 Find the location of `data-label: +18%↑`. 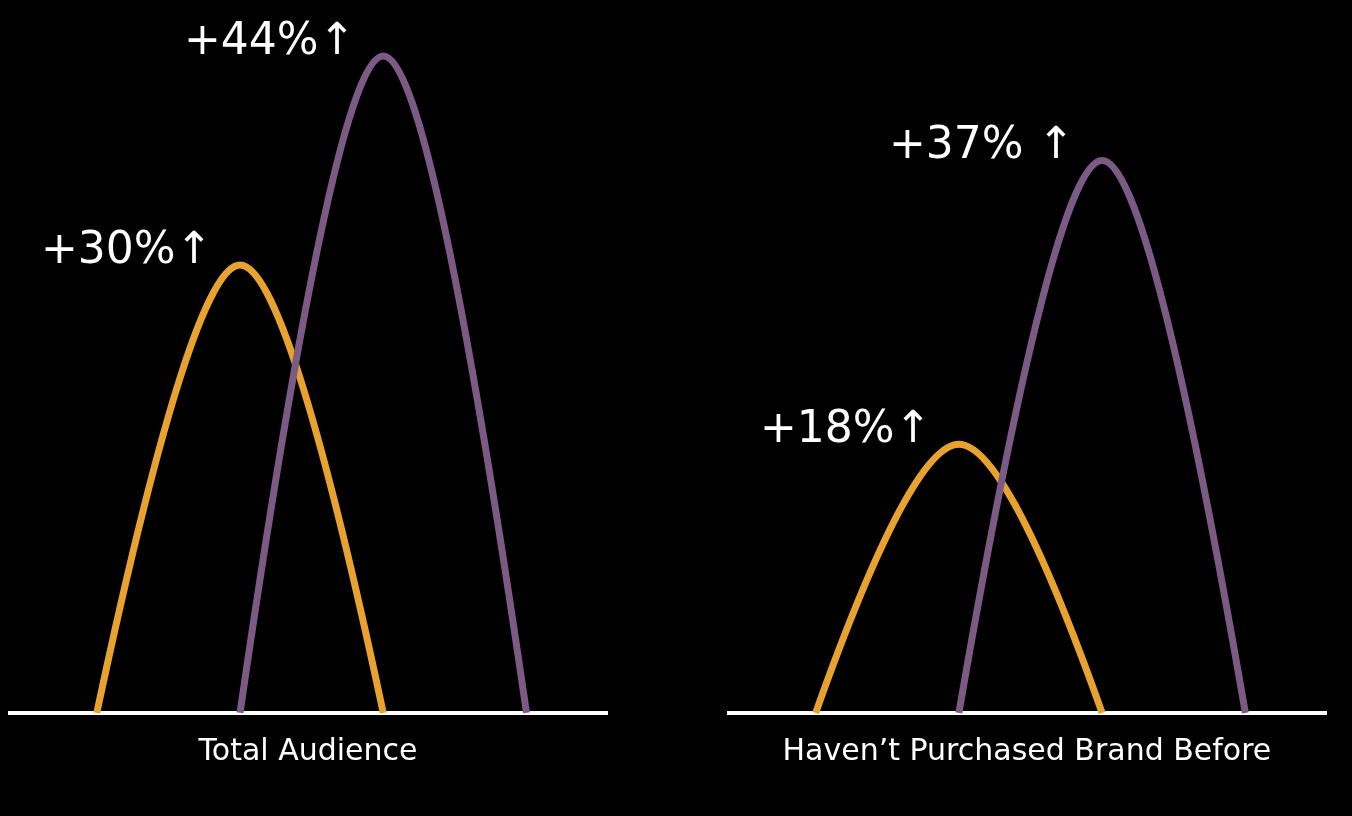

data-label: +18%↑ is located at coordinates (846, 426).